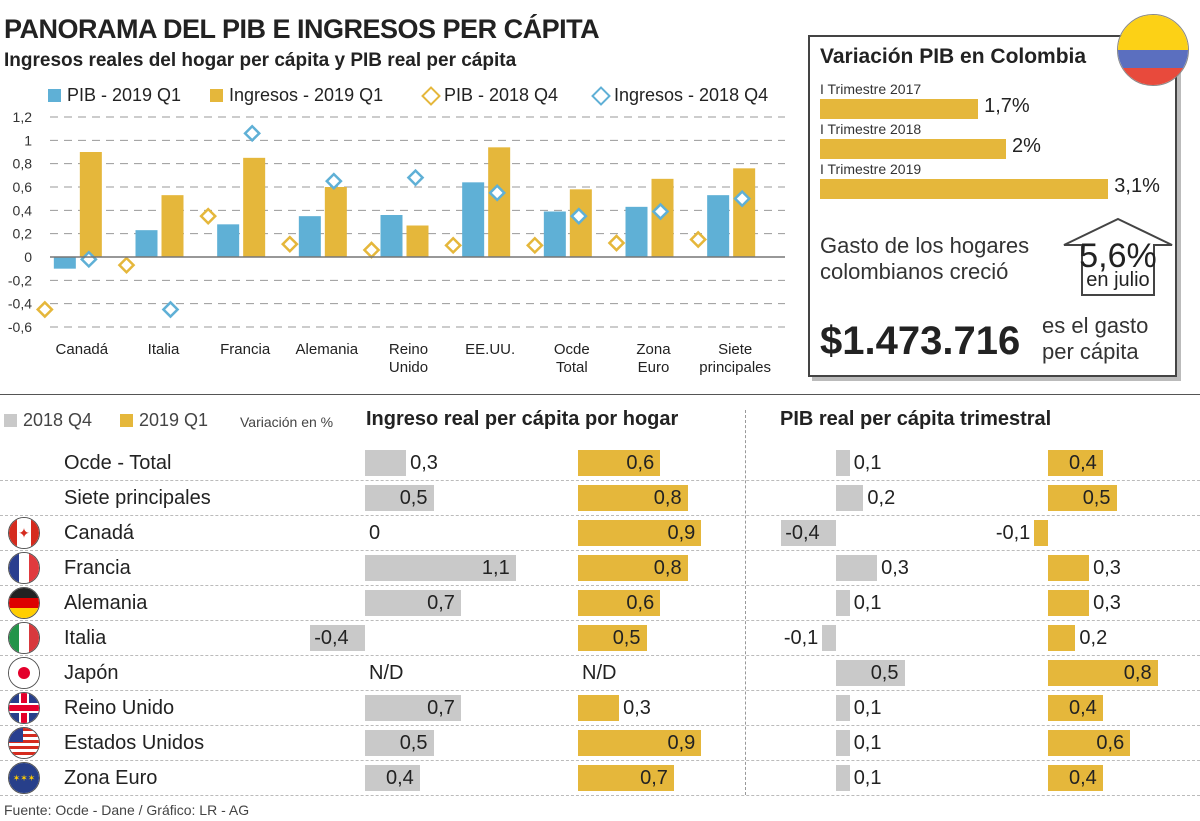 This screenshot has height=821, width=1200. I want to click on value-label: 1,1, so click(495, 568).